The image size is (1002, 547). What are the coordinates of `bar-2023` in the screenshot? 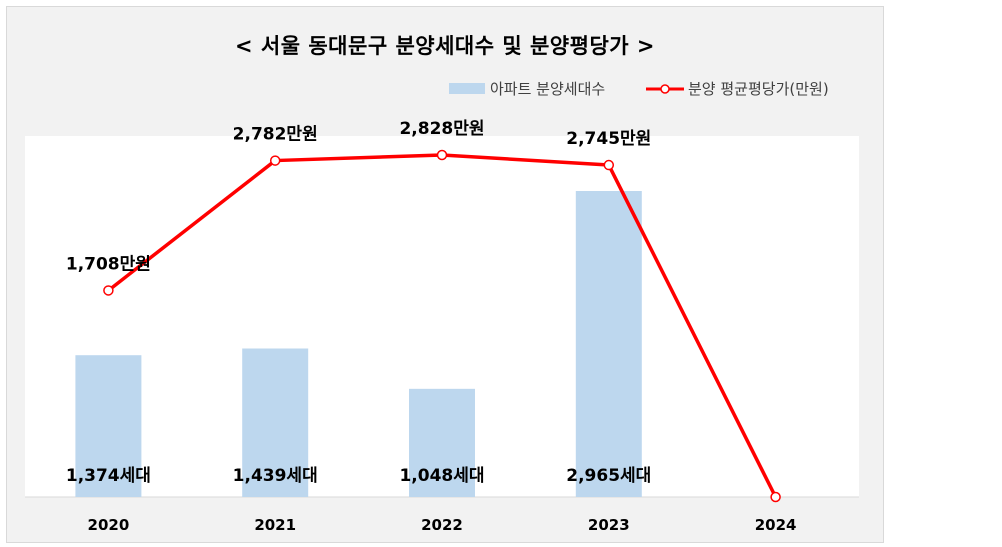 It's located at (608, 344).